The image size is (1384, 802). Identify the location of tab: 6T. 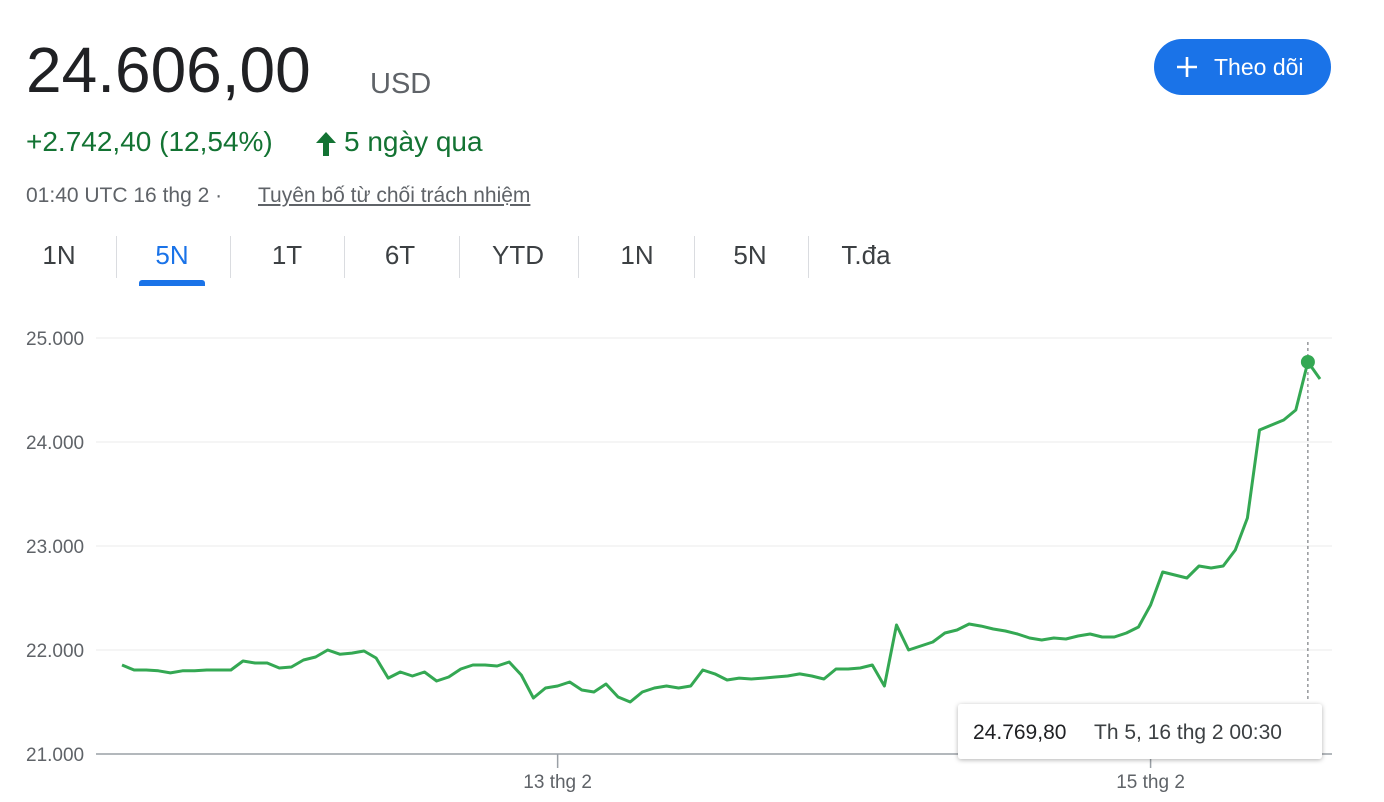
(400, 255).